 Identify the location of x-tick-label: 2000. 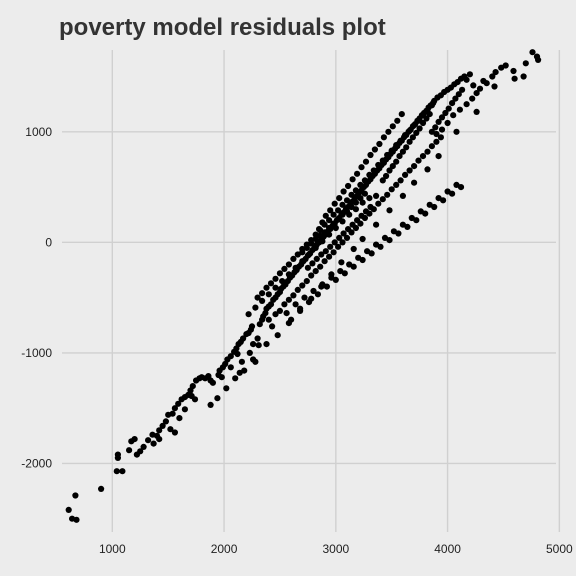
(224, 549).